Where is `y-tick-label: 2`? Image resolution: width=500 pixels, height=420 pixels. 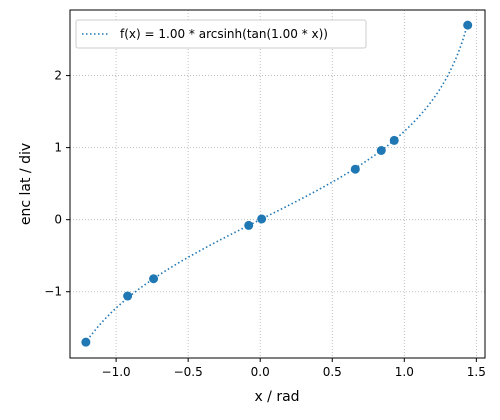 y-tick-label: 2 is located at coordinates (58, 76).